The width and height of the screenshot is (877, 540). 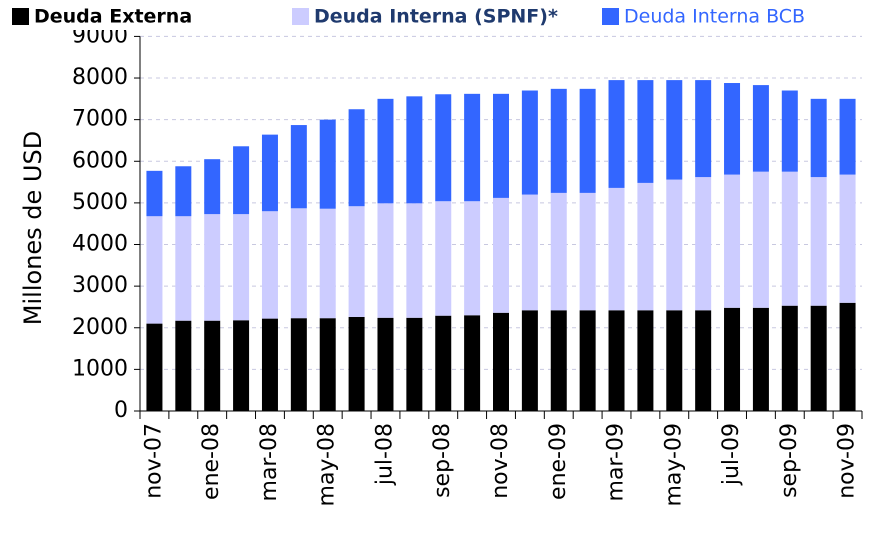 I want to click on legend-label: Deuda Externa, so click(x=113, y=17).